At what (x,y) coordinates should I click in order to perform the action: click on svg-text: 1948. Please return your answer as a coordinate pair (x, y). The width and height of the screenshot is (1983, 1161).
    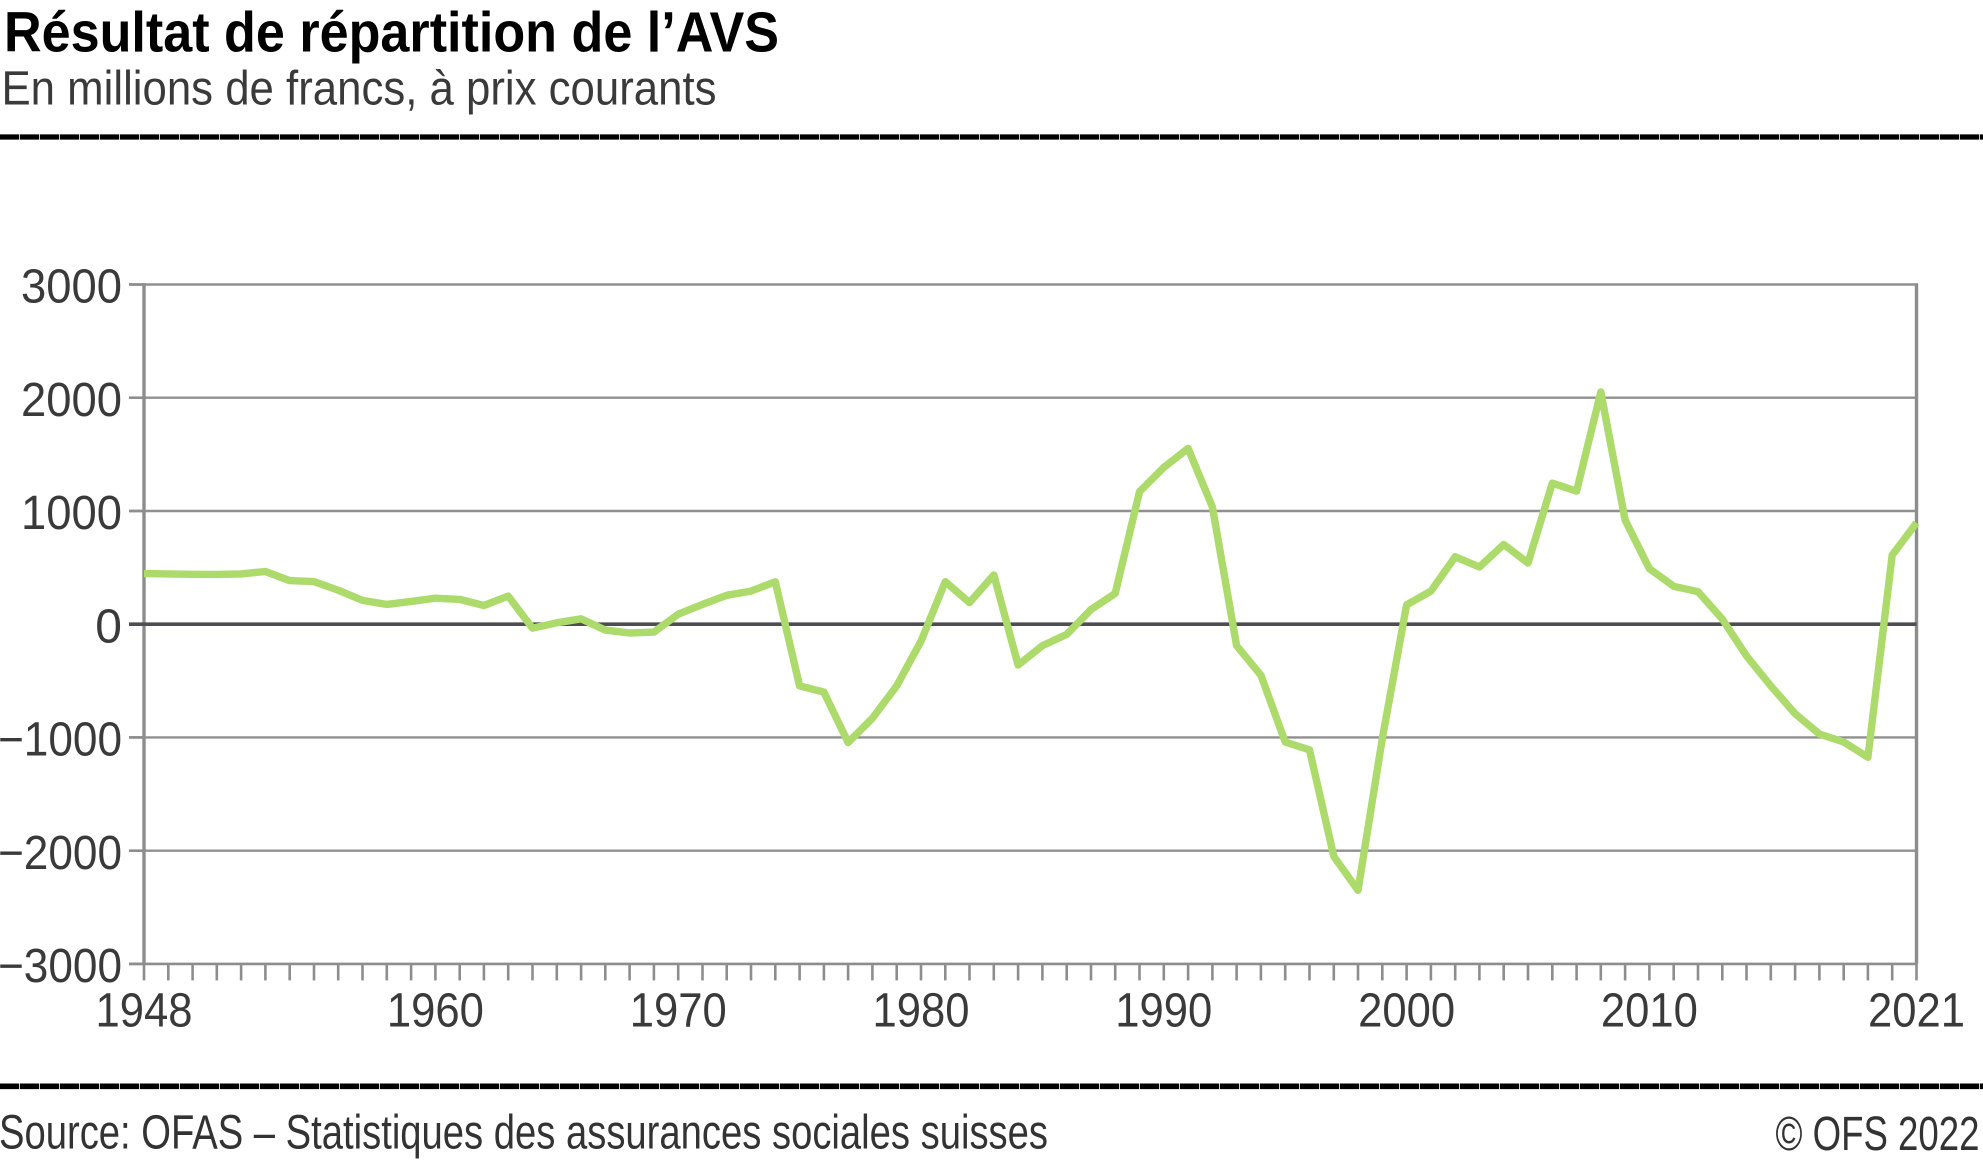
    Looking at the image, I should click on (144, 1011).